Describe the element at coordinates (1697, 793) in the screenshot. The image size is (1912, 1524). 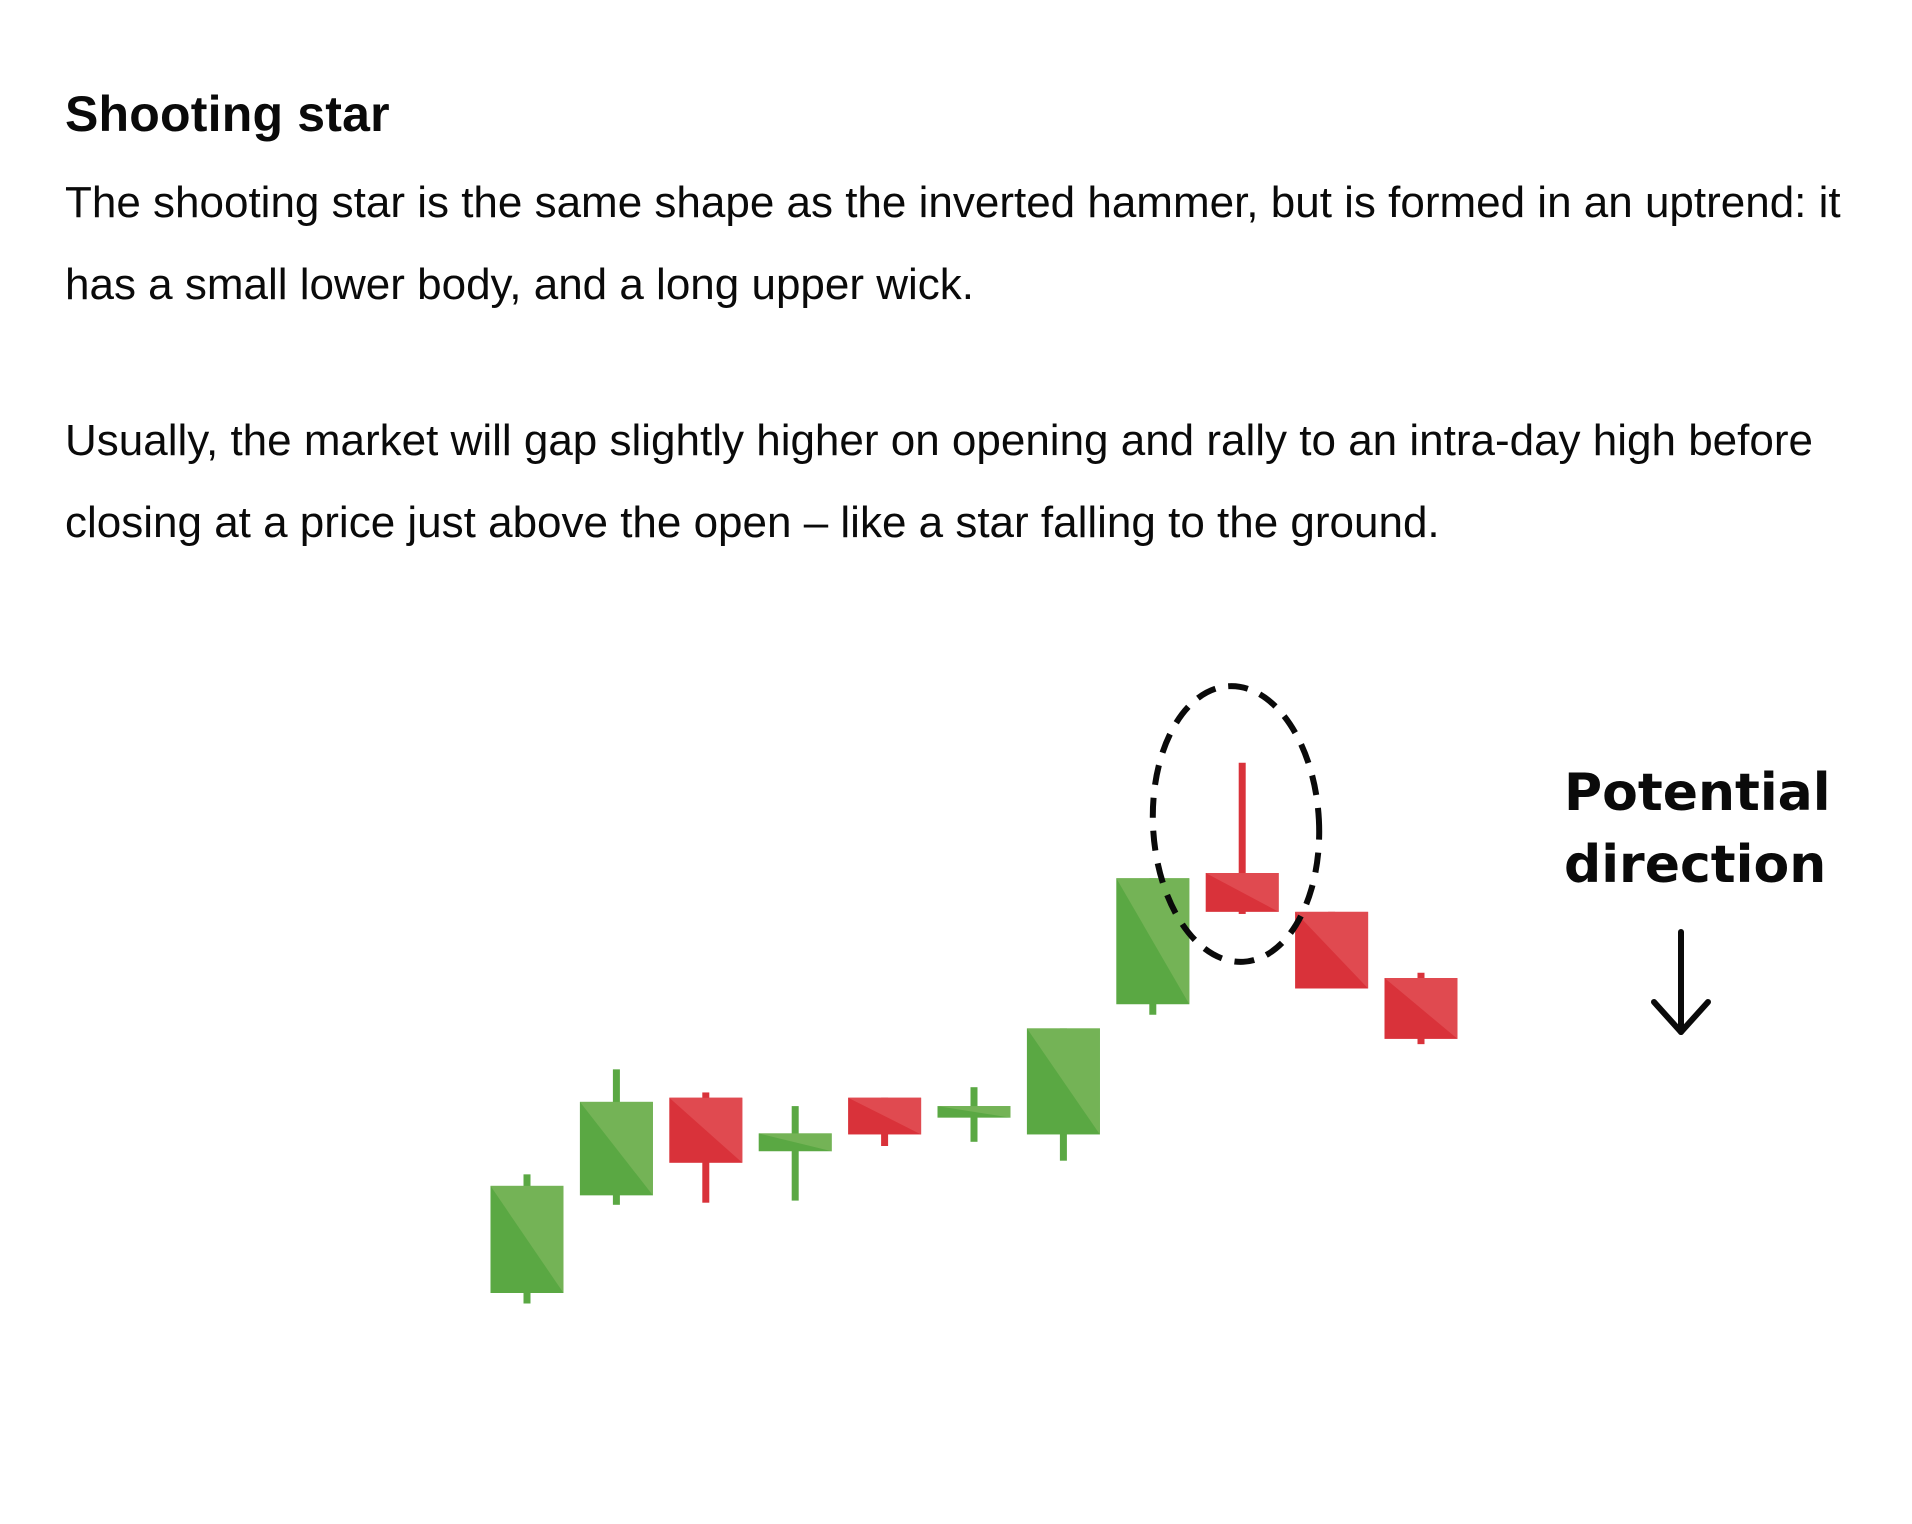
I see `annotation-line-potential: Potential` at that location.